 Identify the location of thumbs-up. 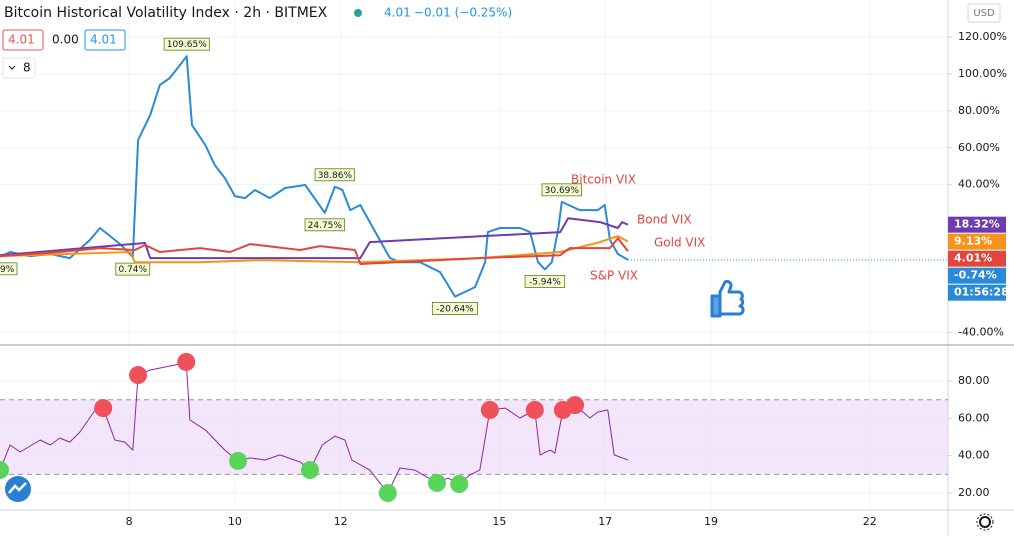
(727, 298).